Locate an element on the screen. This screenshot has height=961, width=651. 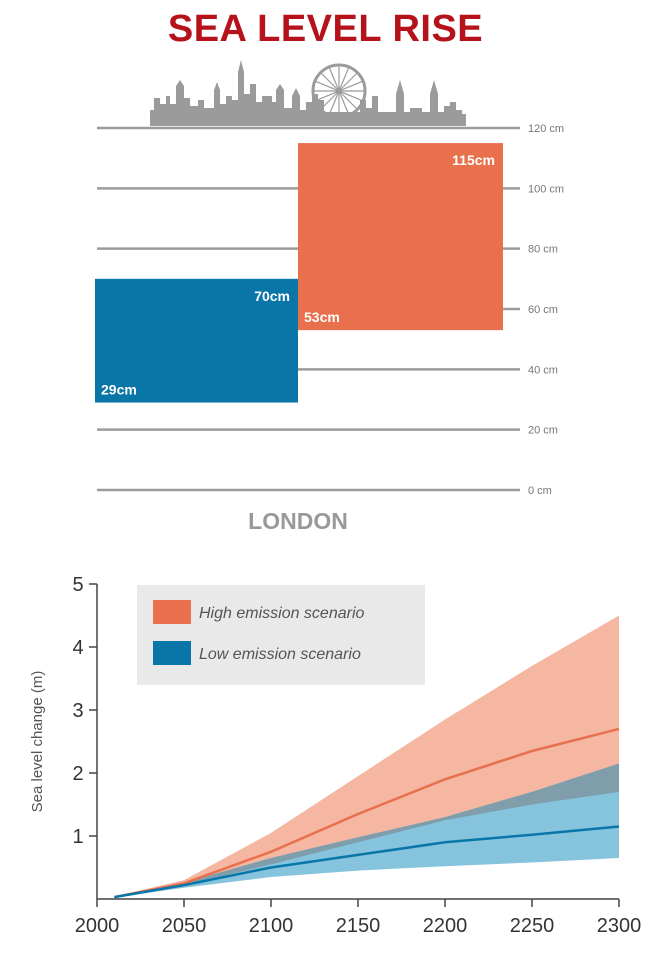
y-tick-label: 3 is located at coordinates (77, 711).